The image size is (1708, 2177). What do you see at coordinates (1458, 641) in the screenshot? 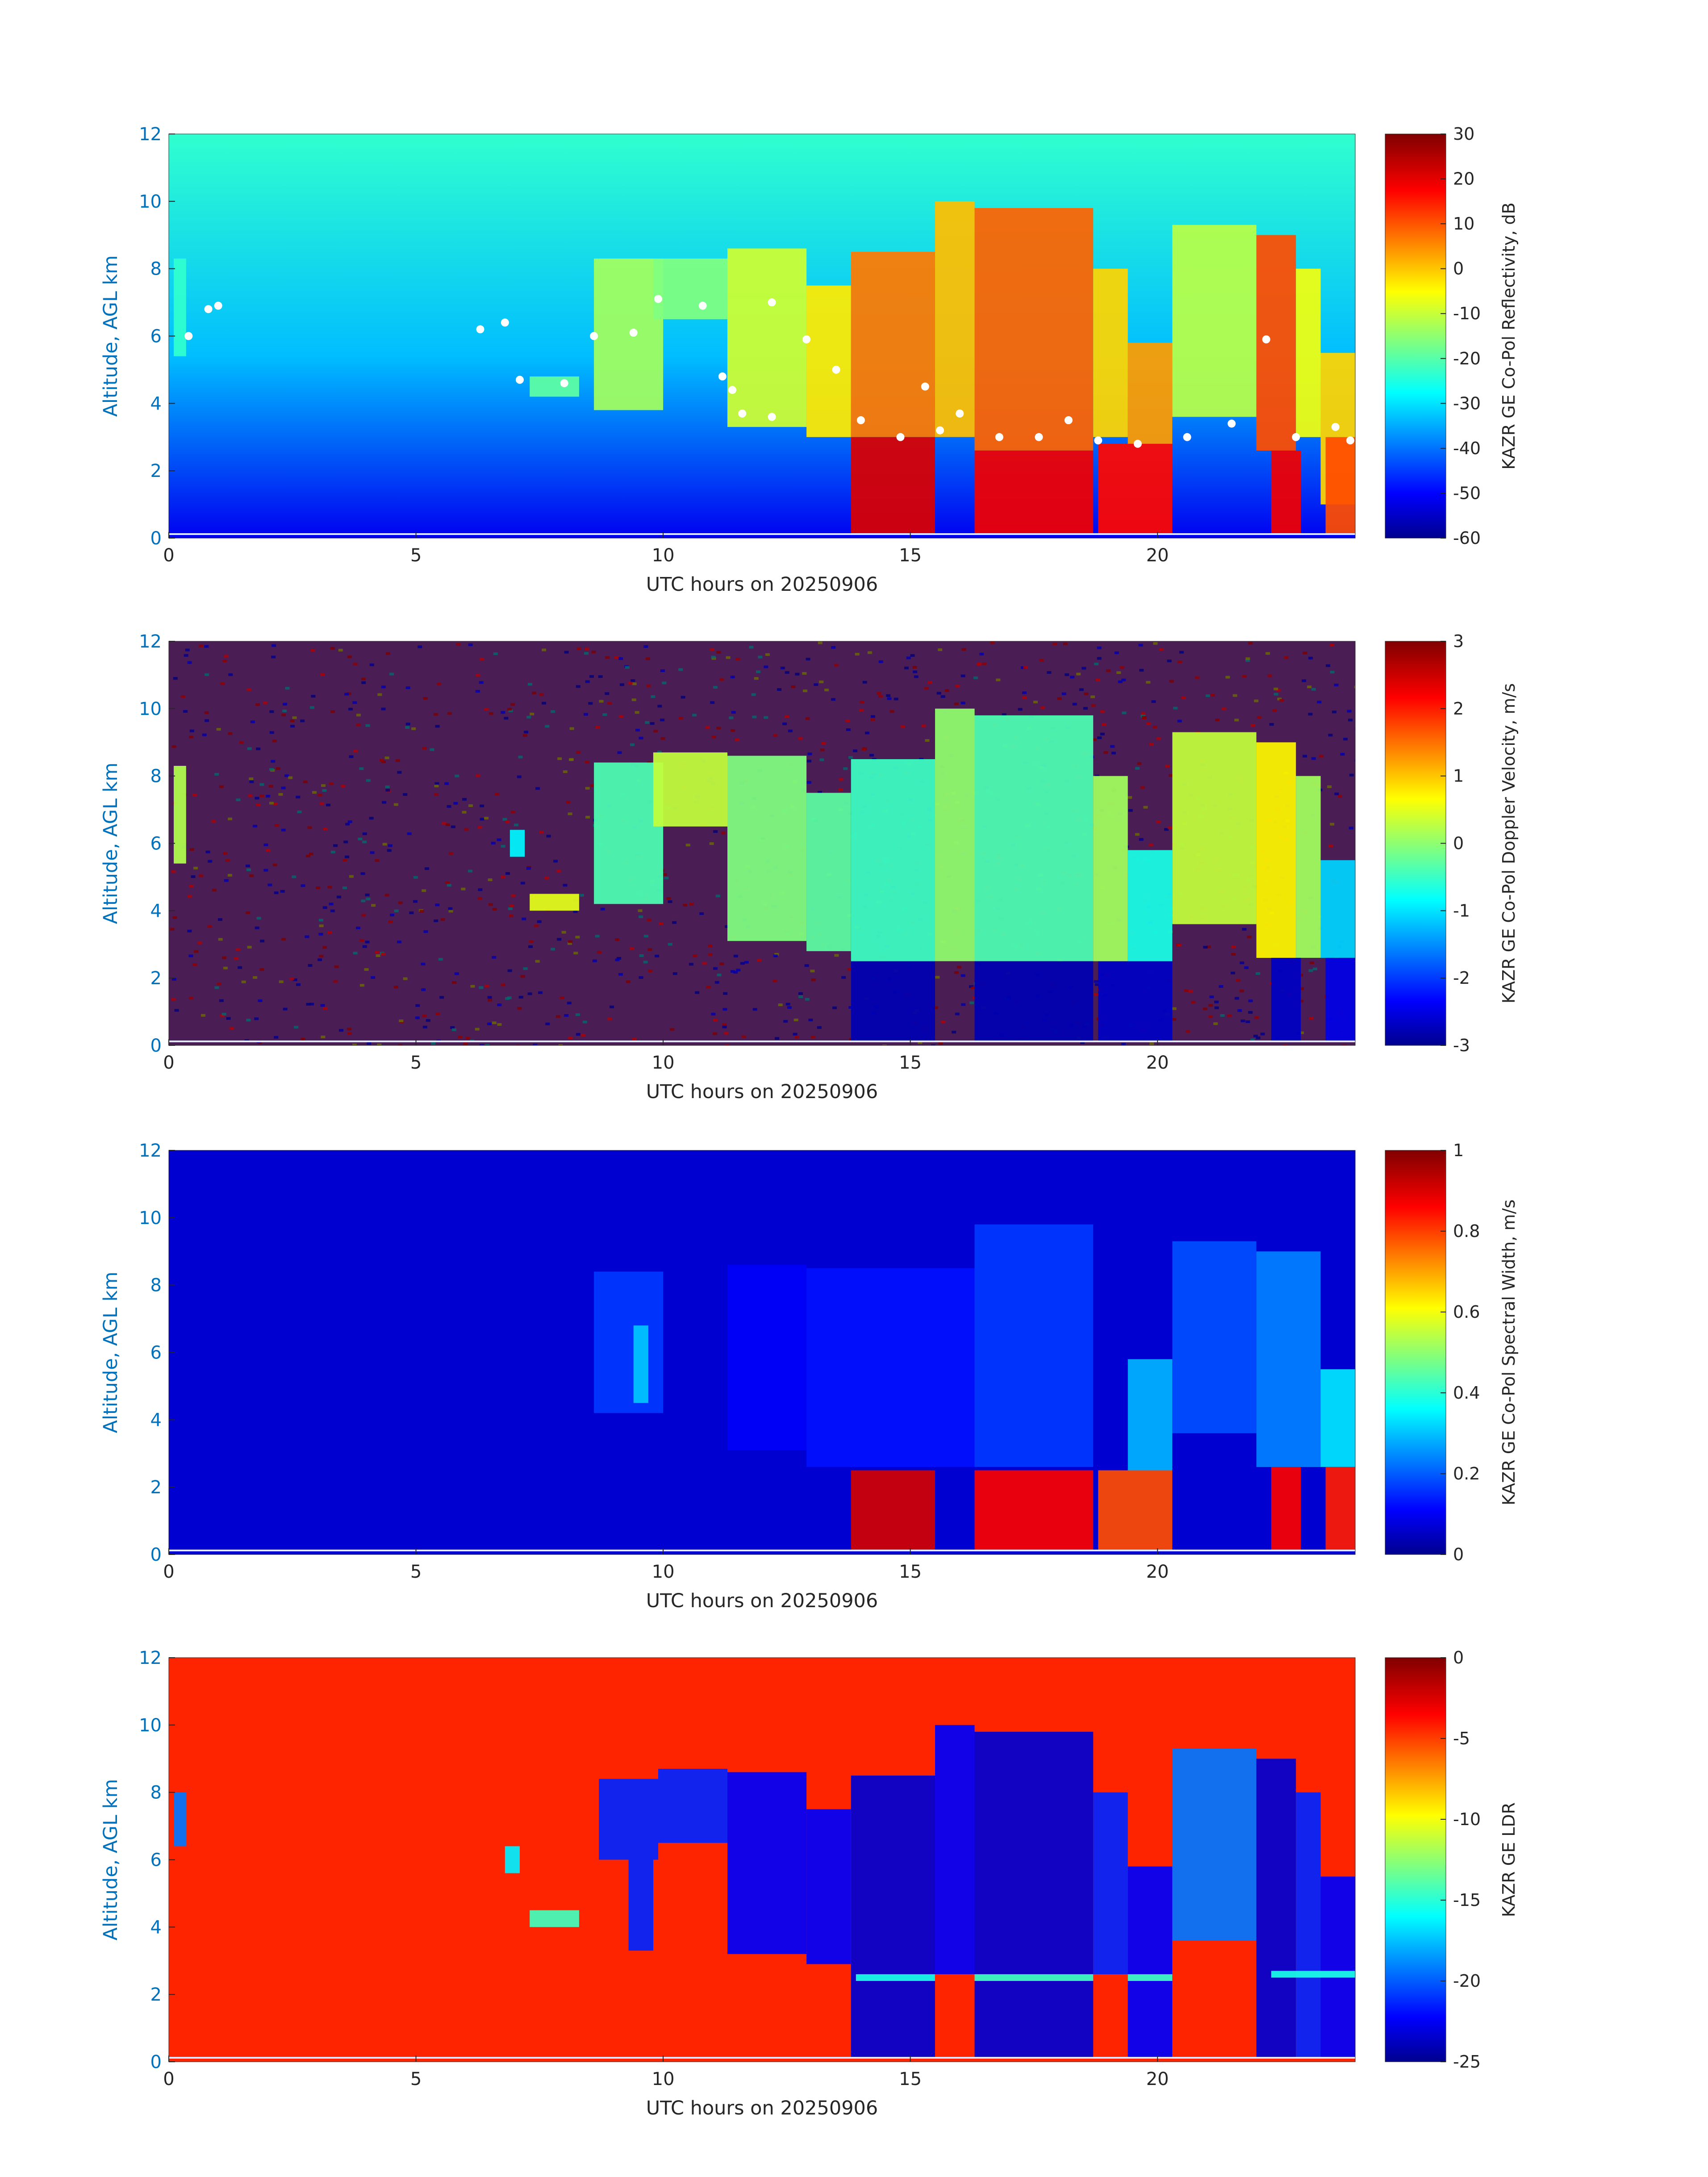
I see `colorbar-tick-label: 3` at bounding box center [1458, 641].